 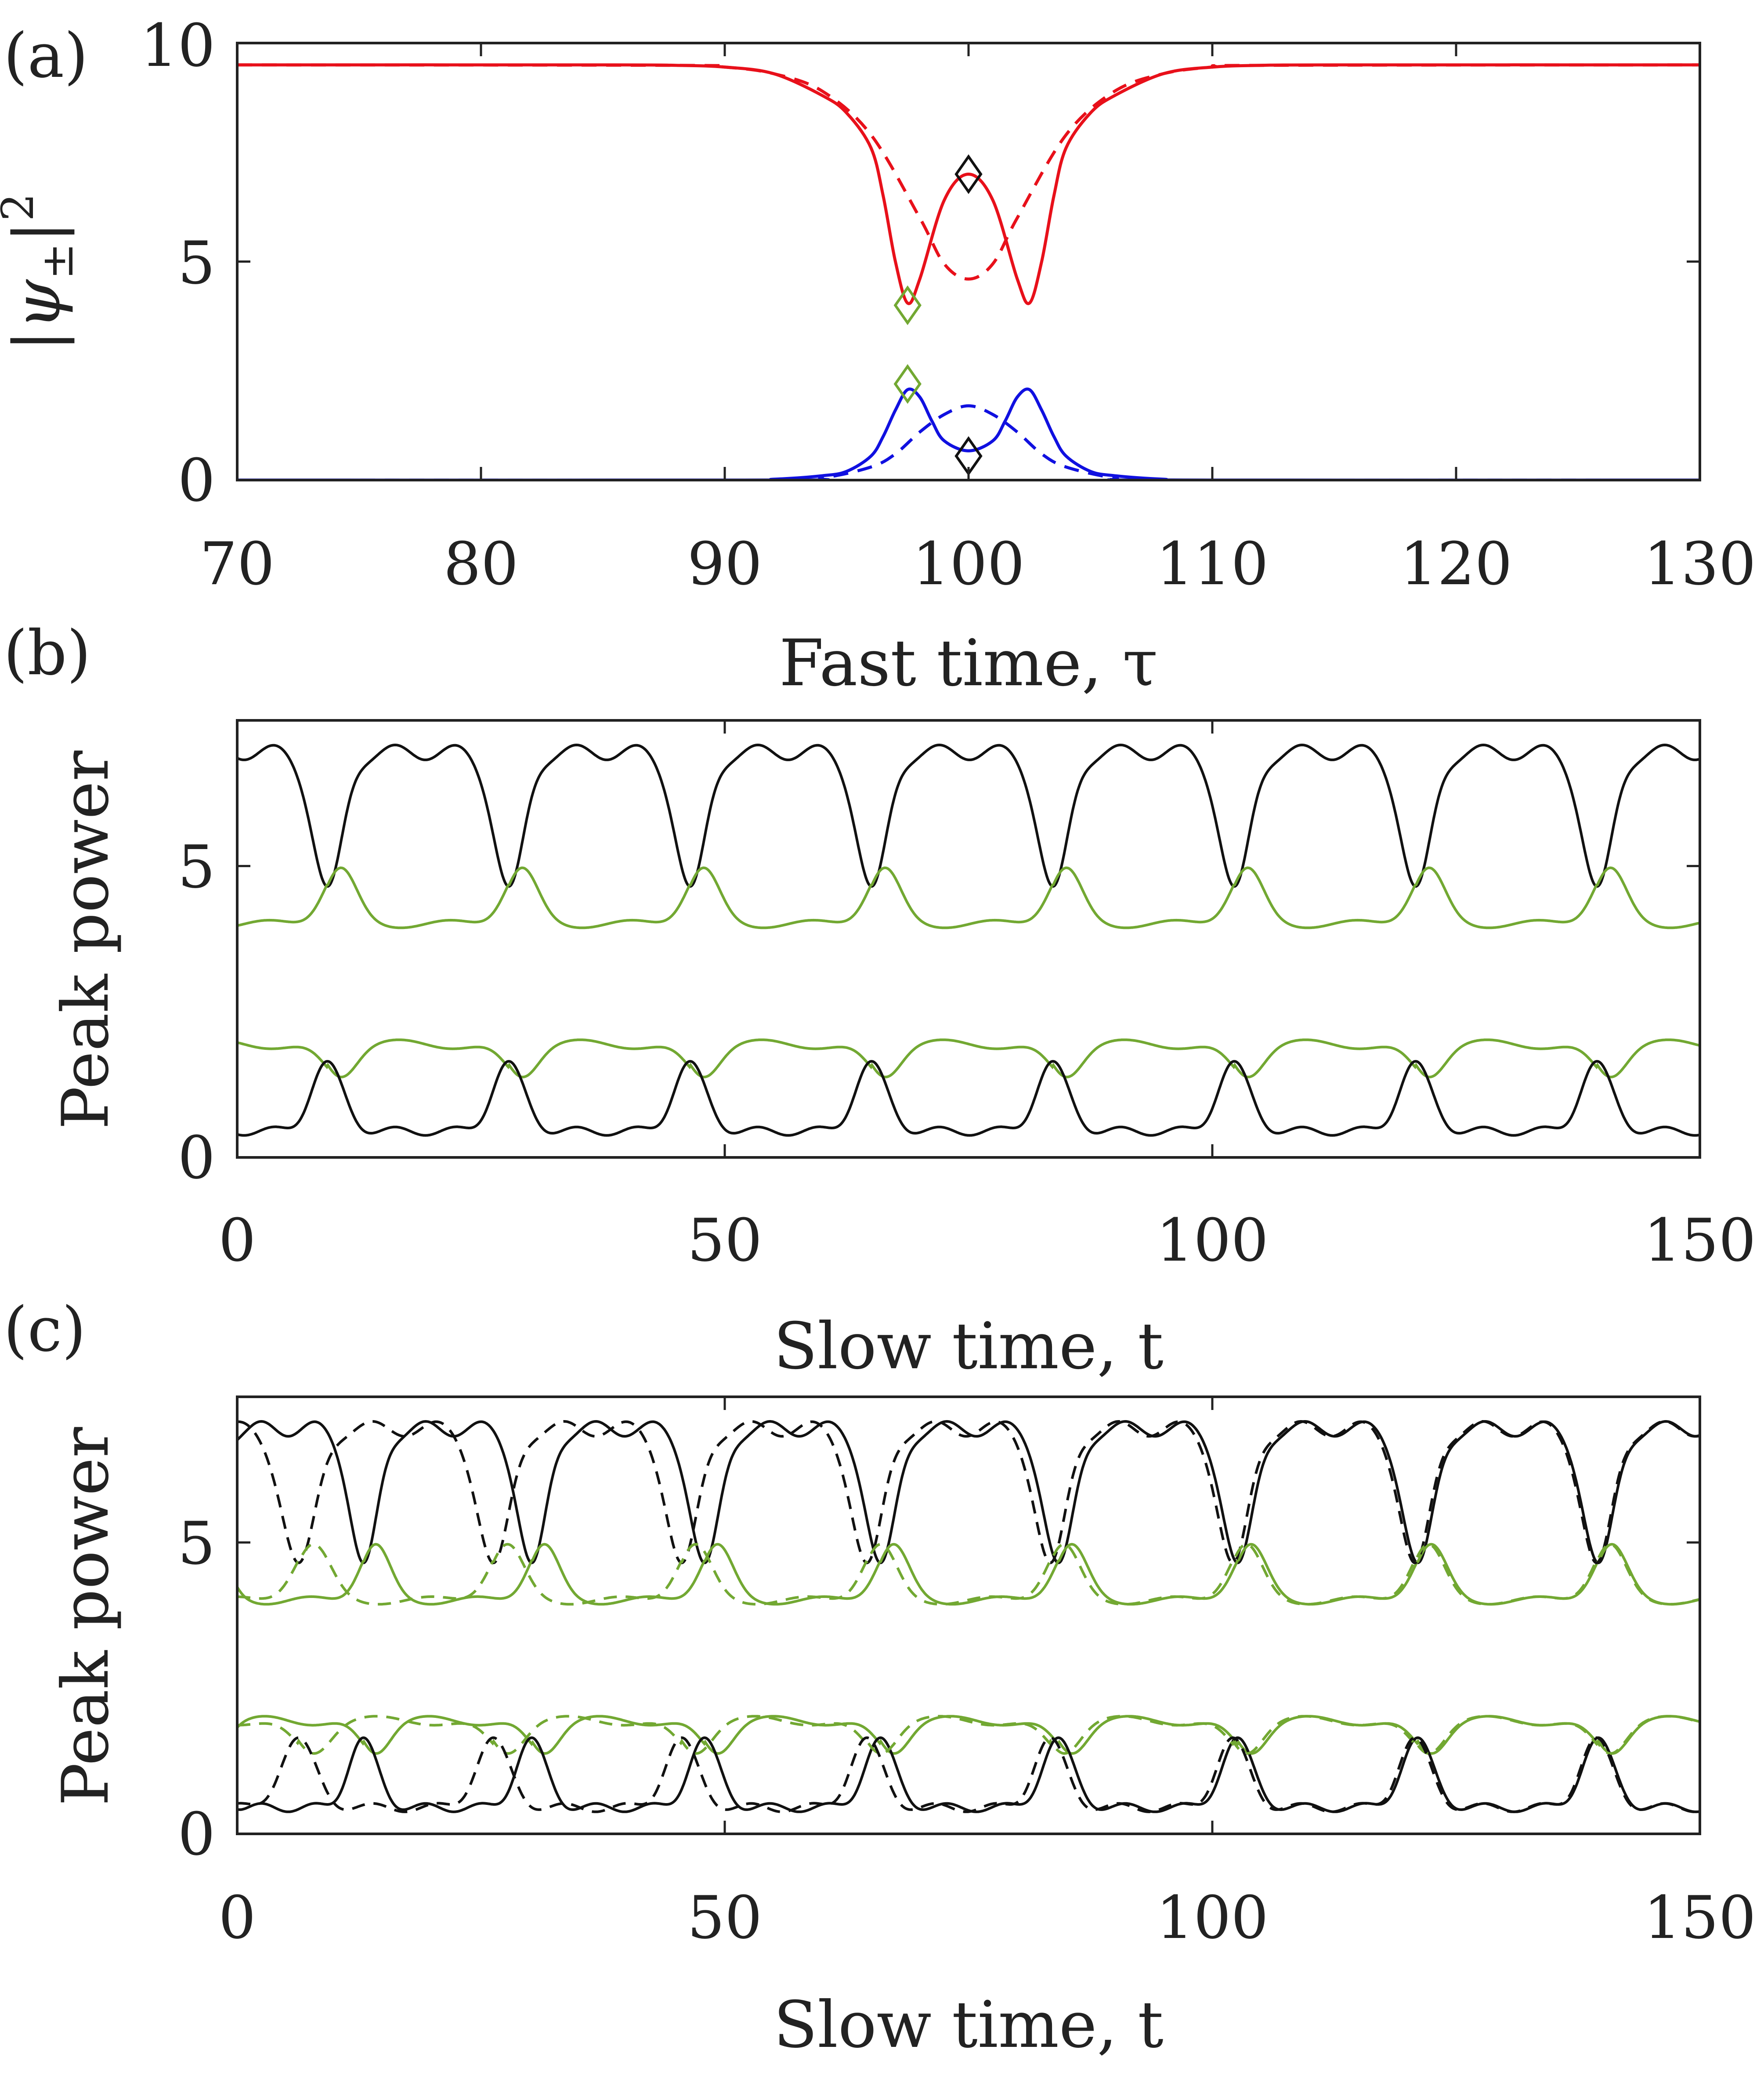 I want to click on a-xlabel: Fast time, τ, so click(x=969, y=663).